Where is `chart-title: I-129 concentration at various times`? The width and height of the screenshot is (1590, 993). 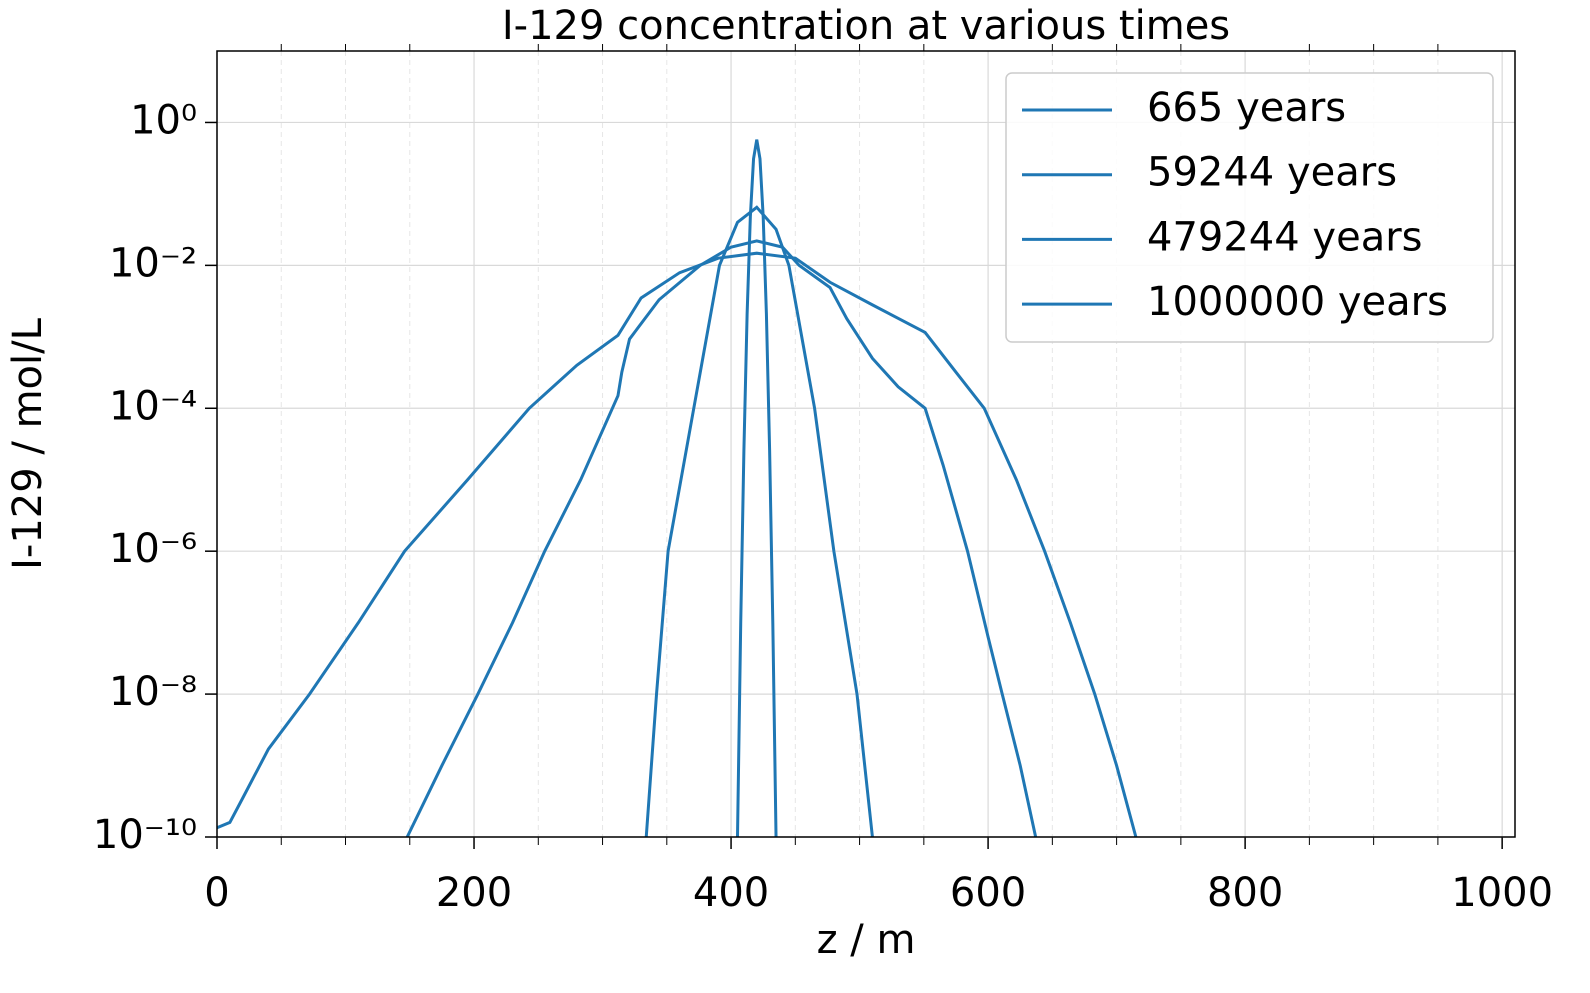
chart-title: I-129 concentration at various times is located at coordinates (866, 26).